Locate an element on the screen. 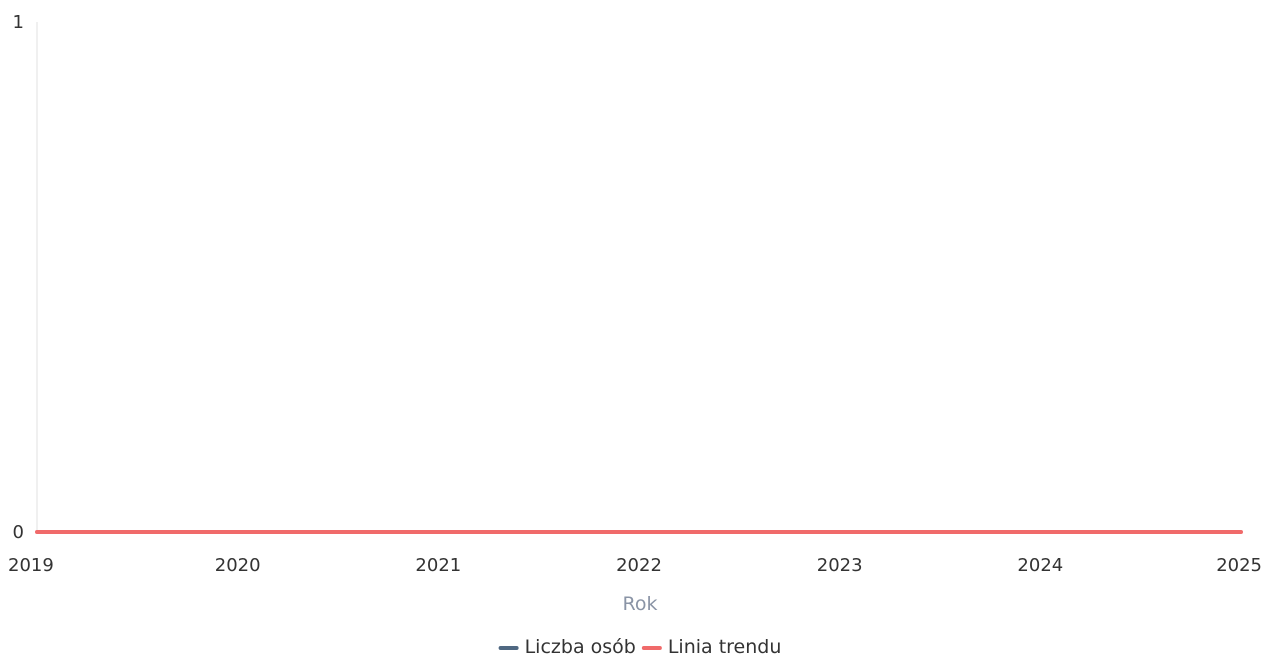 The height and width of the screenshot is (663, 1266). x-axis-title: Rok is located at coordinates (640, 604).